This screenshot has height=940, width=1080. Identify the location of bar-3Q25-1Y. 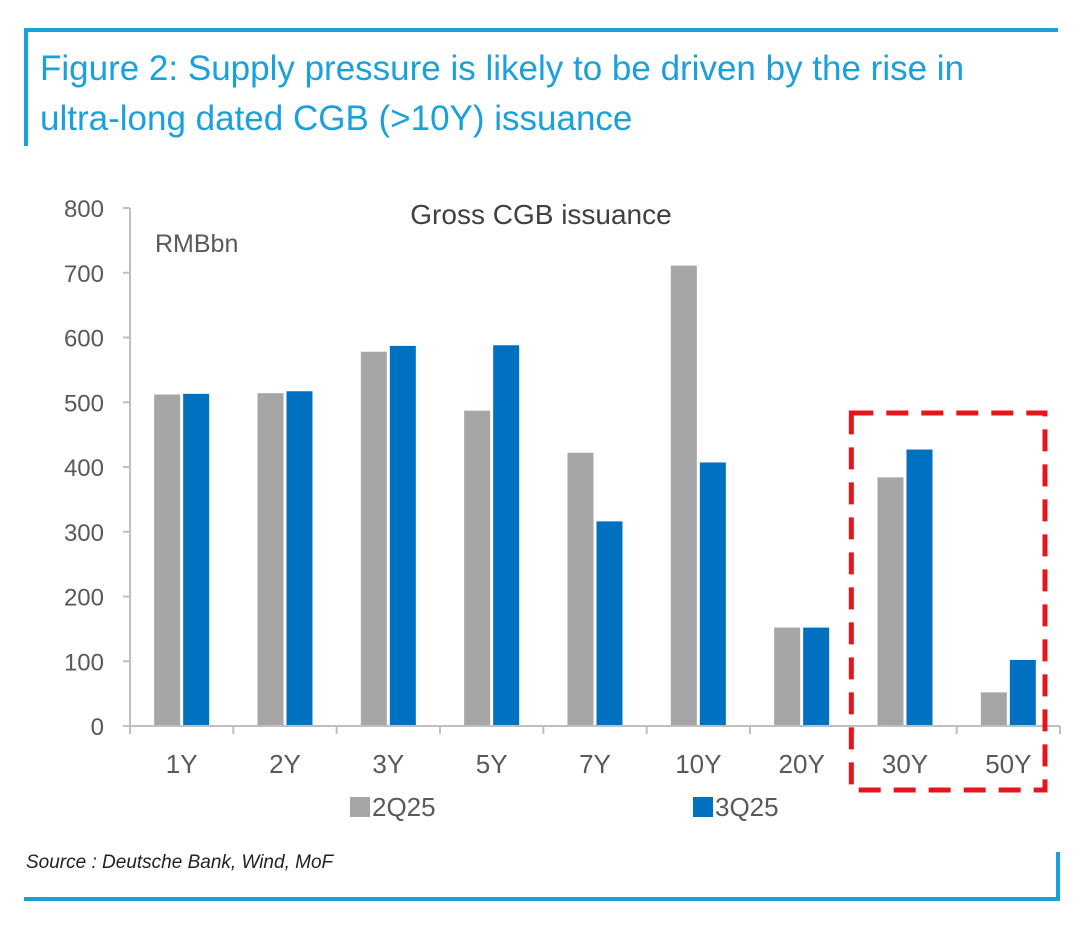
(196, 559).